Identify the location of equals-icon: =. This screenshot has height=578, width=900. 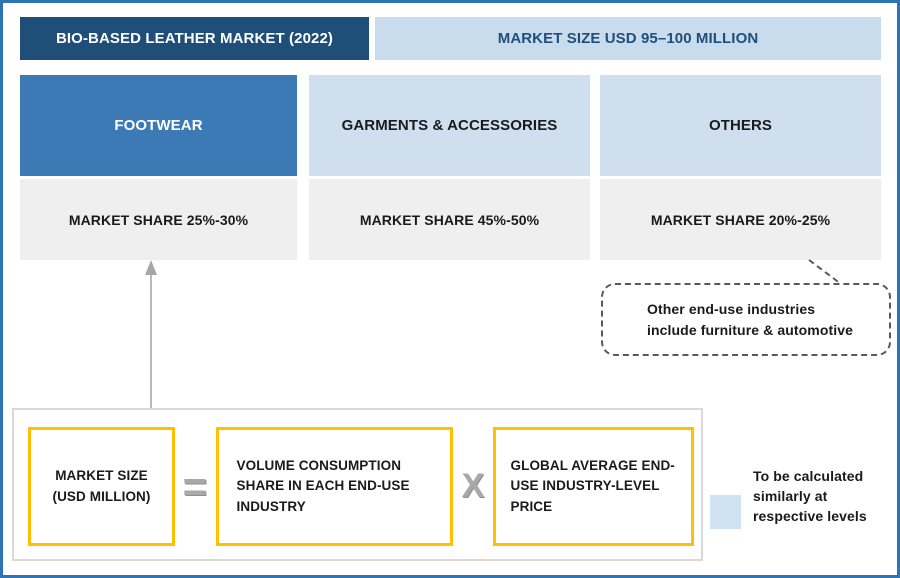
(195, 486).